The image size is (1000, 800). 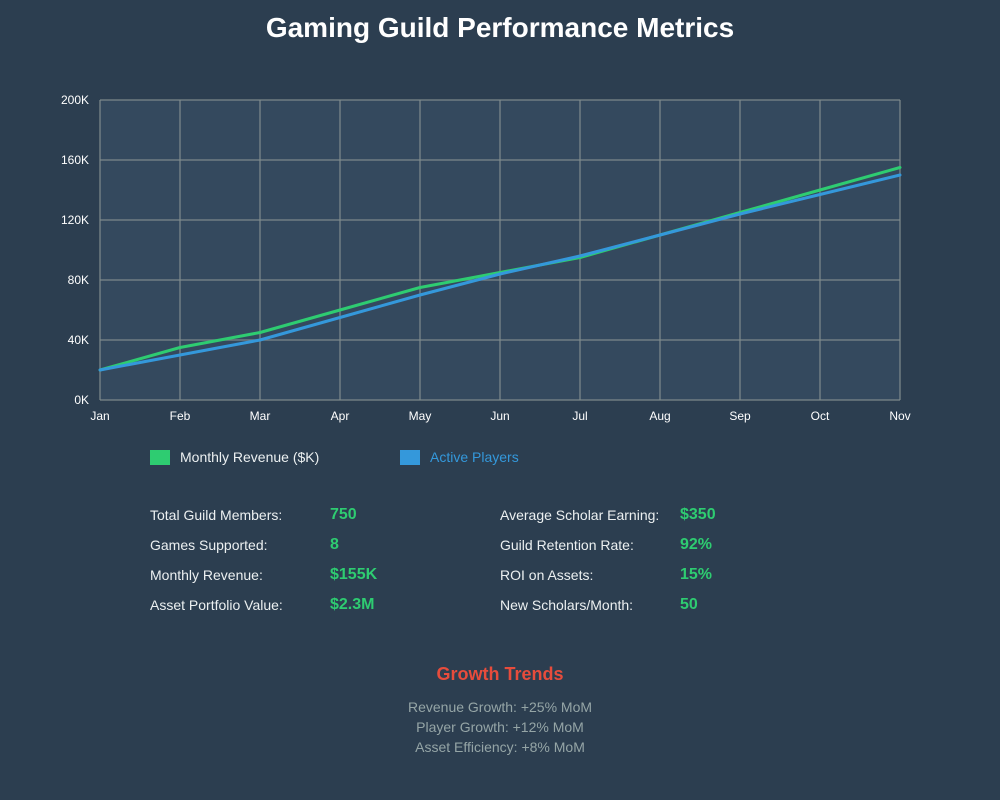 I want to click on x-tick-label: Feb, so click(x=180, y=416).